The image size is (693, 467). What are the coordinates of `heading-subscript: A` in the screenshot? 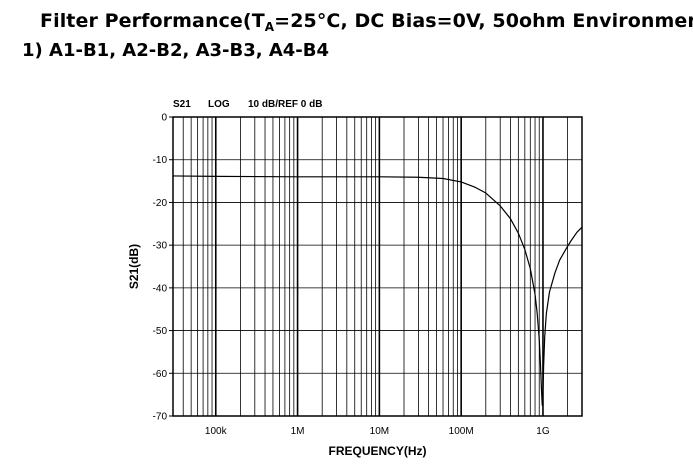 It's located at (269, 27).